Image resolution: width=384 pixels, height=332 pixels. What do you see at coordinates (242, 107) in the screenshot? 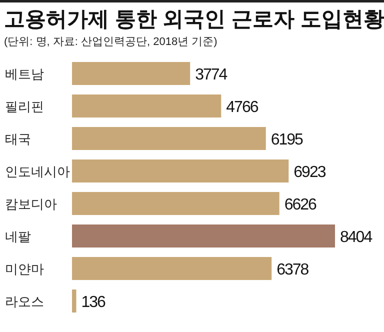
I see `data-label: 4766` at bounding box center [242, 107].